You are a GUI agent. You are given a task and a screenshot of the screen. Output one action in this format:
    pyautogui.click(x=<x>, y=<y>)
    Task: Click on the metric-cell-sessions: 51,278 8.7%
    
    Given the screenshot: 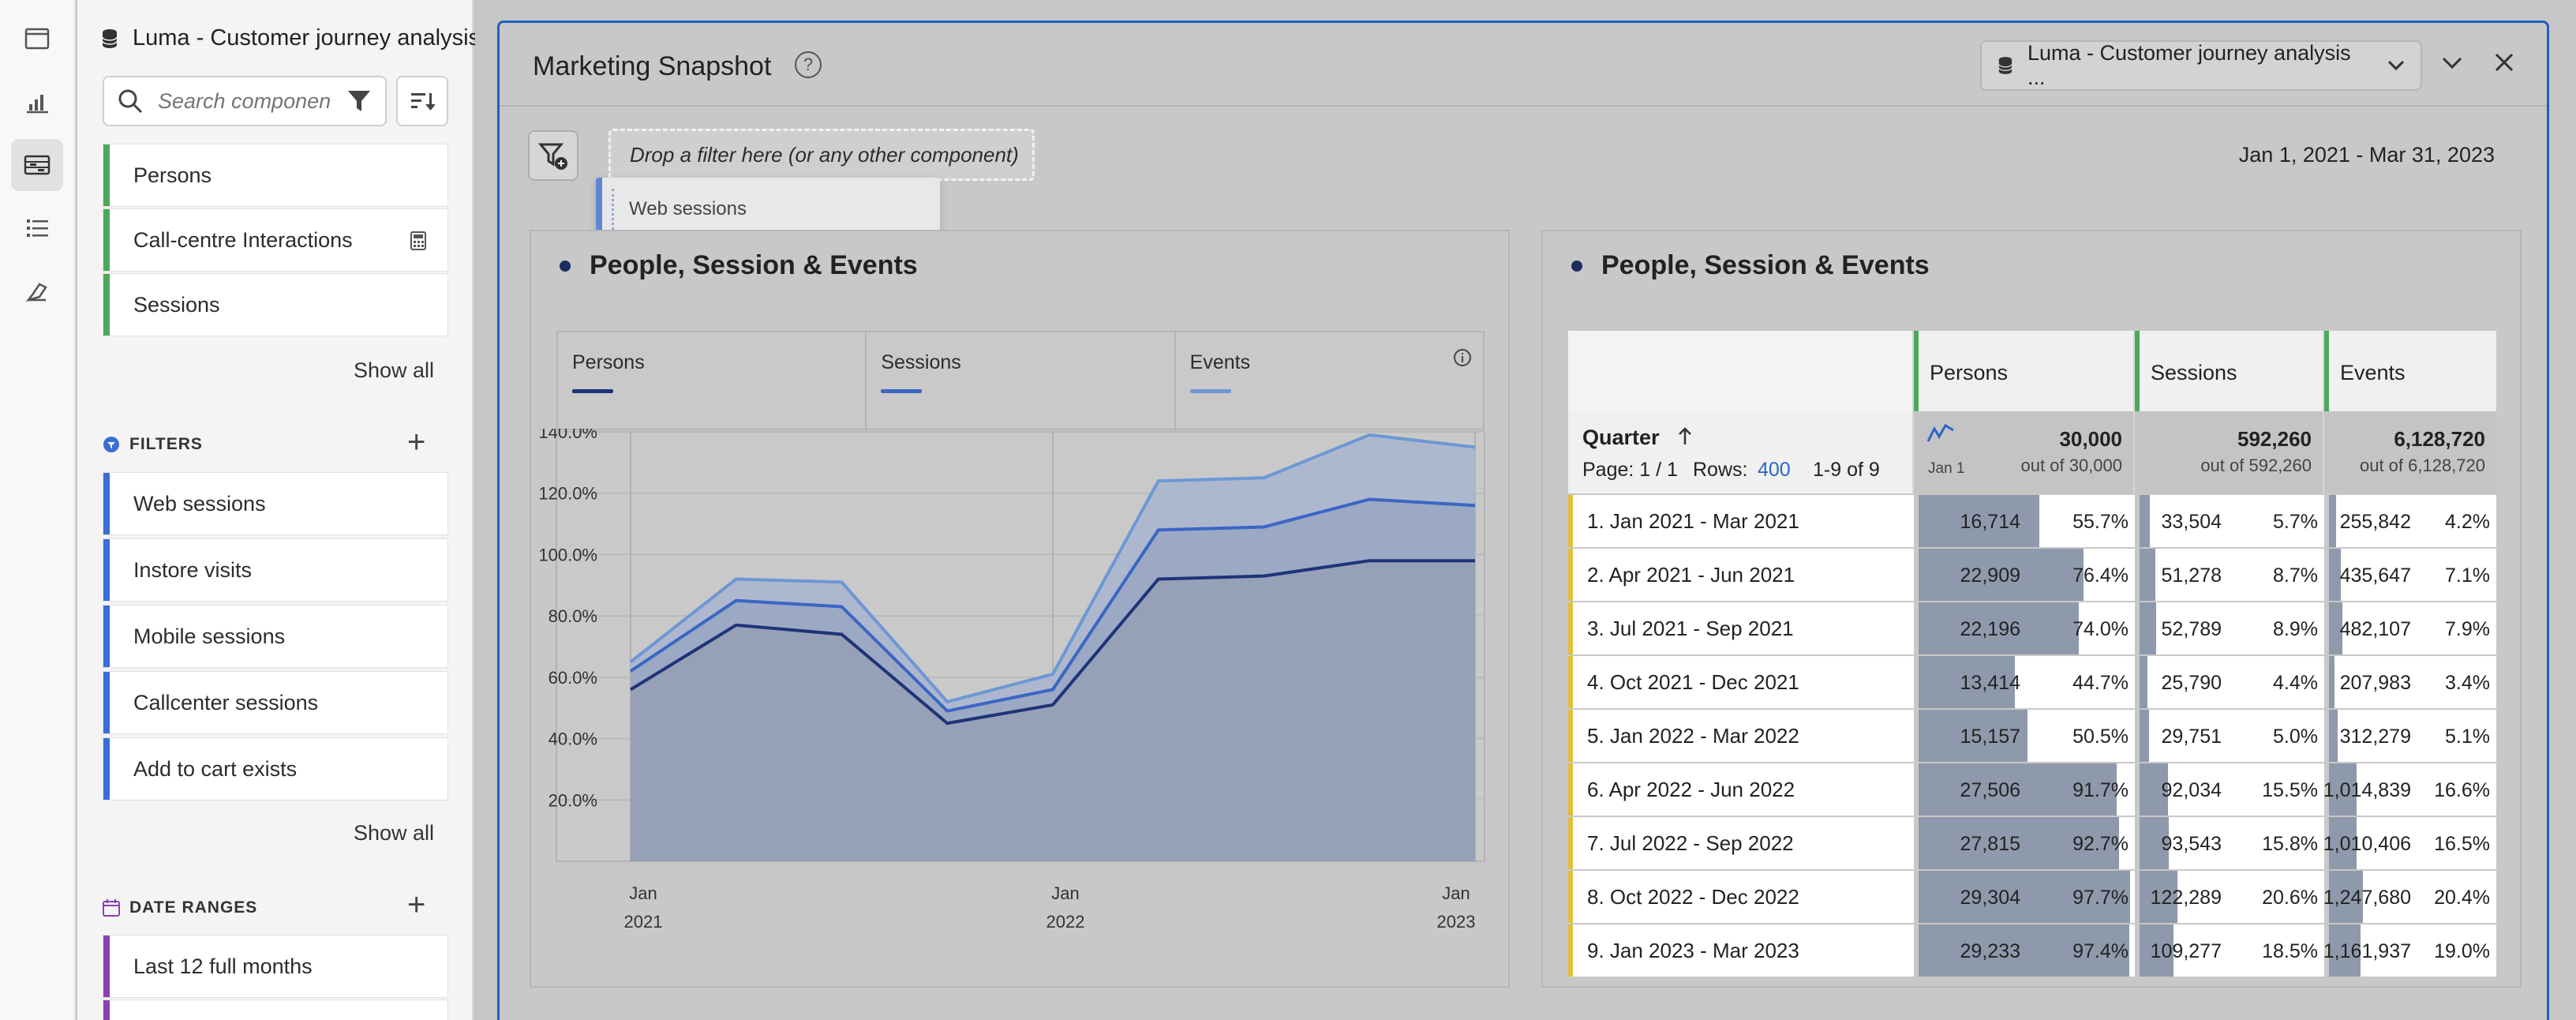 What is the action you would take?
    pyautogui.click(x=2229, y=575)
    